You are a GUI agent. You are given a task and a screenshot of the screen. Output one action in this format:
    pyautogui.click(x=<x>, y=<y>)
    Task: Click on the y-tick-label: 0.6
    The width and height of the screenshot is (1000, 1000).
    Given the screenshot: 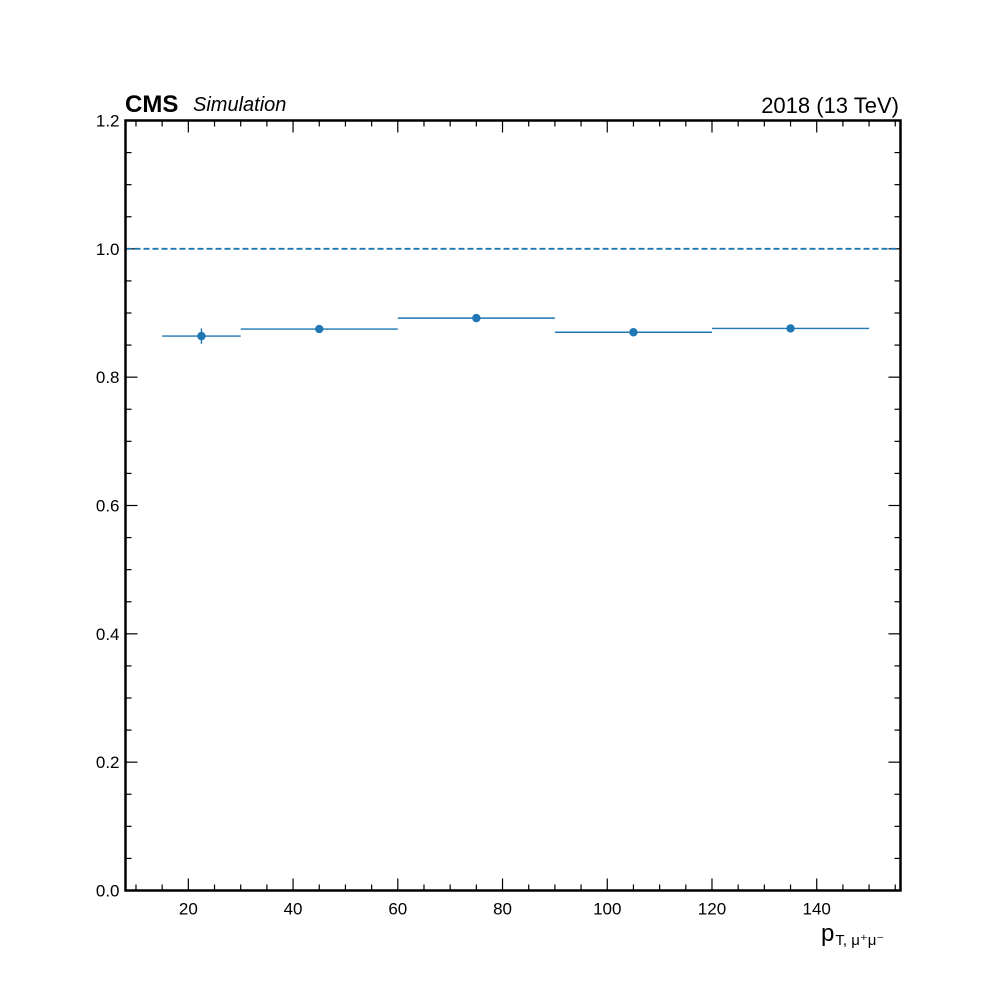 What is the action you would take?
    pyautogui.click(x=108, y=506)
    